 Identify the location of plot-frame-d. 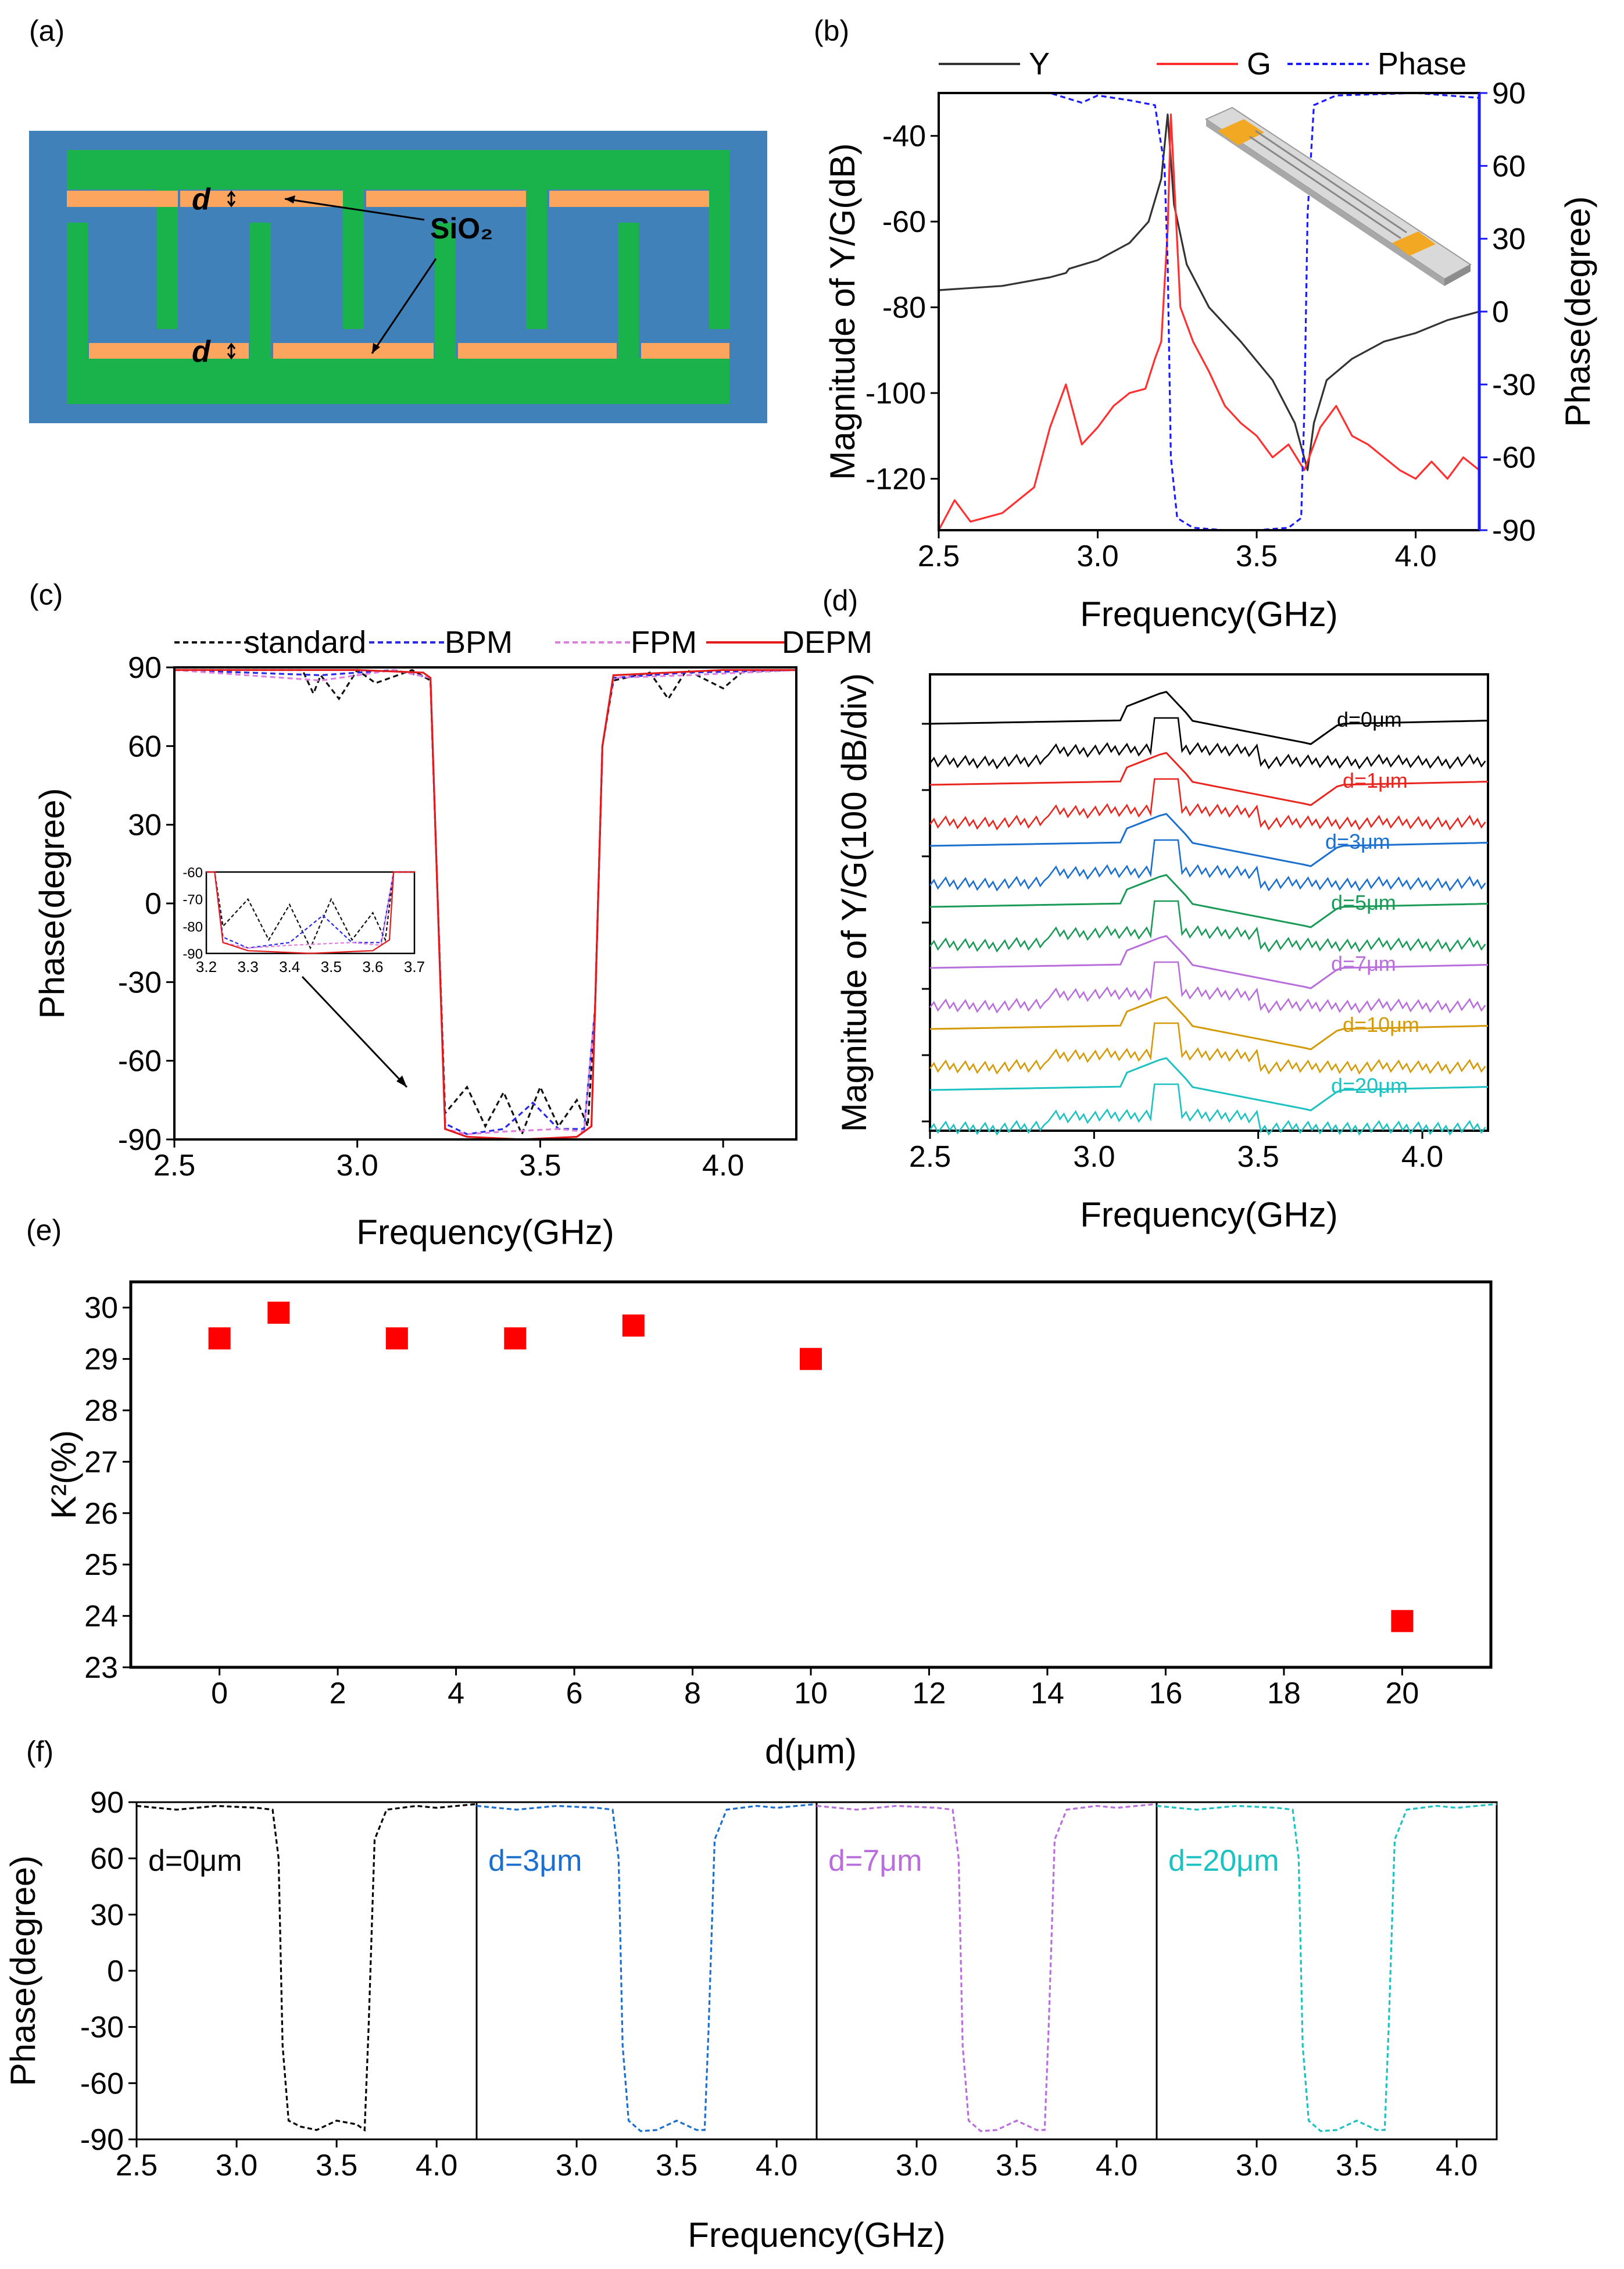
(1209, 903).